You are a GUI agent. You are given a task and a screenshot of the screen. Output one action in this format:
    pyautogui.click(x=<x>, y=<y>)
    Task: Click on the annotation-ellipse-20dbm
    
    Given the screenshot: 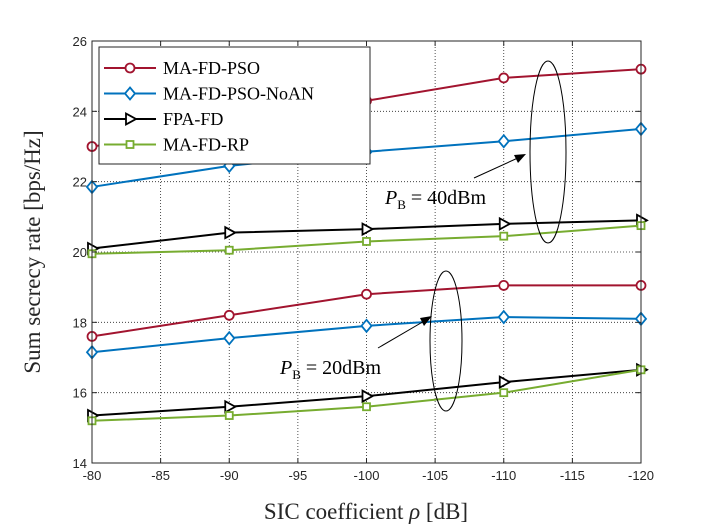 What is the action you would take?
    pyautogui.click(x=446, y=341)
    